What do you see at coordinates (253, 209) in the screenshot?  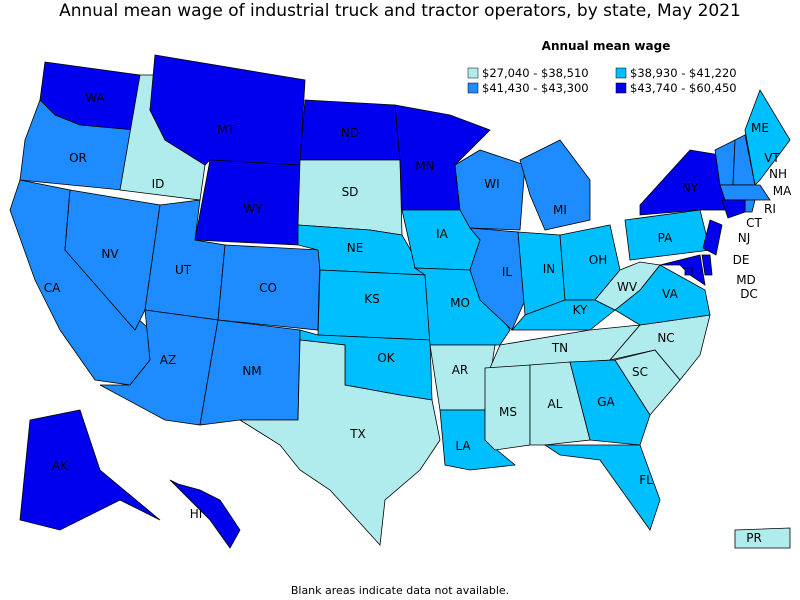 I see `state-label: WY` at bounding box center [253, 209].